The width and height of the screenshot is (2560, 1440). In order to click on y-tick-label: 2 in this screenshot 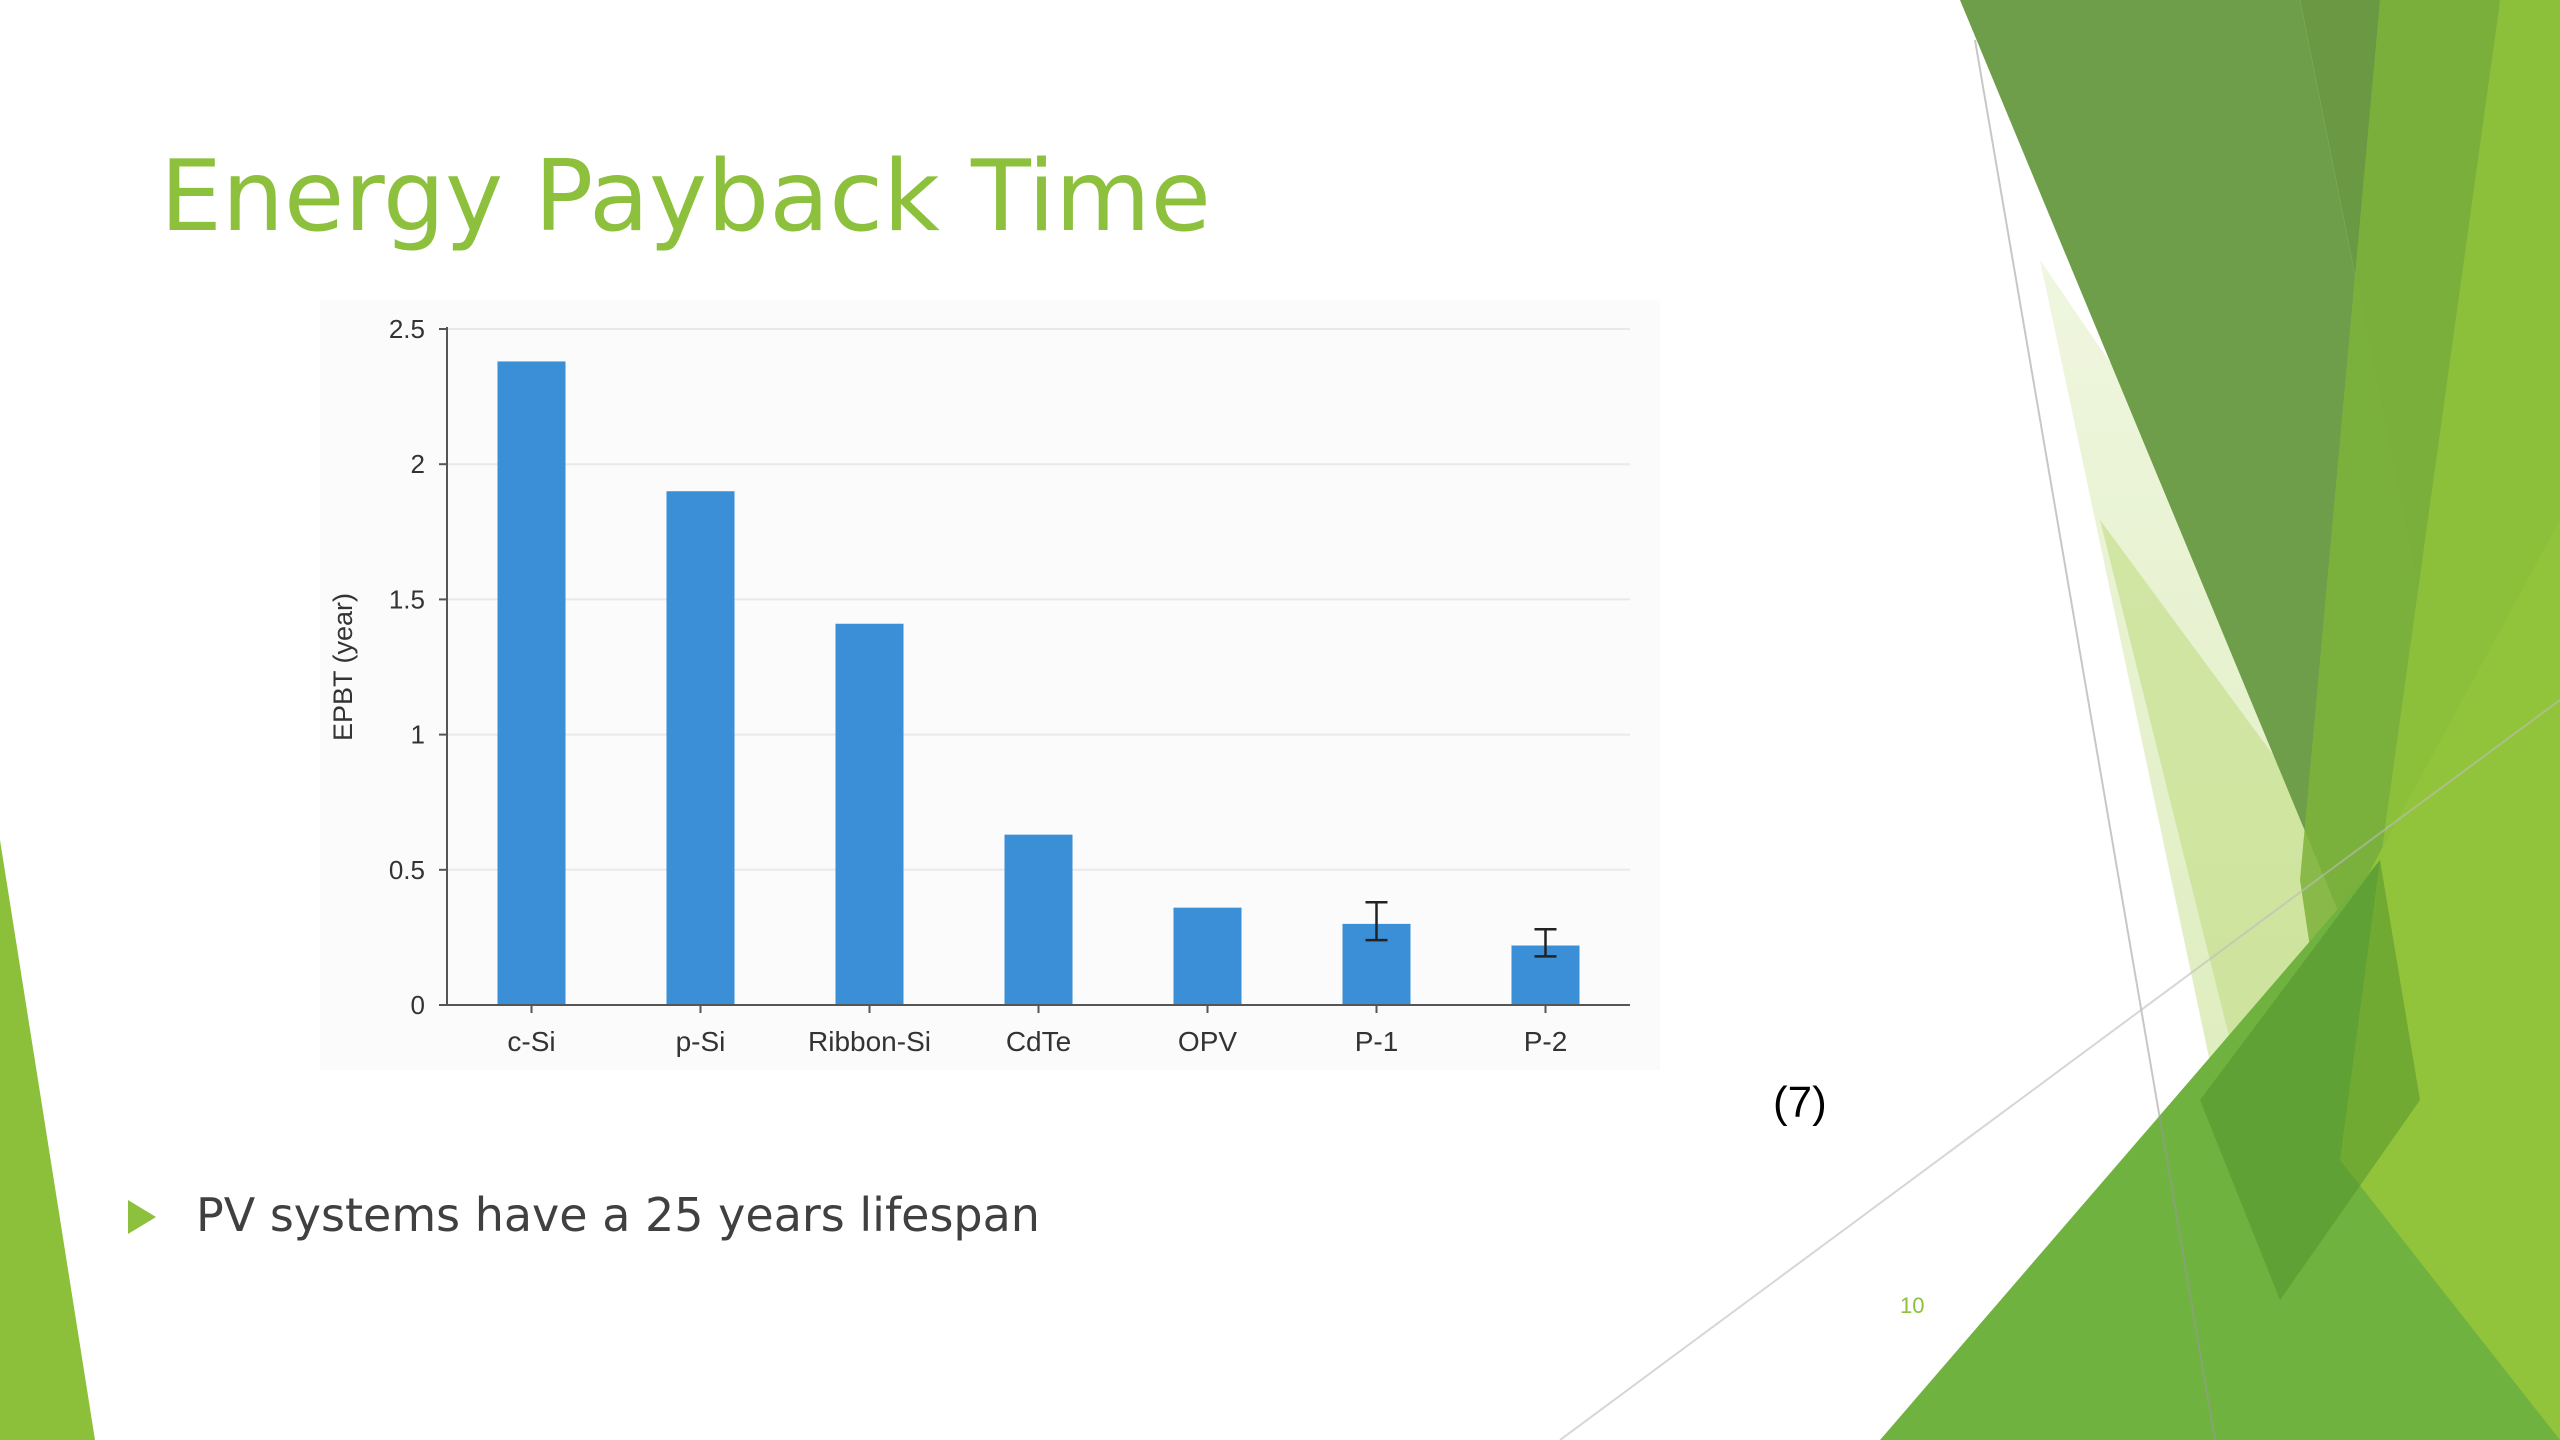, I will do `click(418, 464)`.